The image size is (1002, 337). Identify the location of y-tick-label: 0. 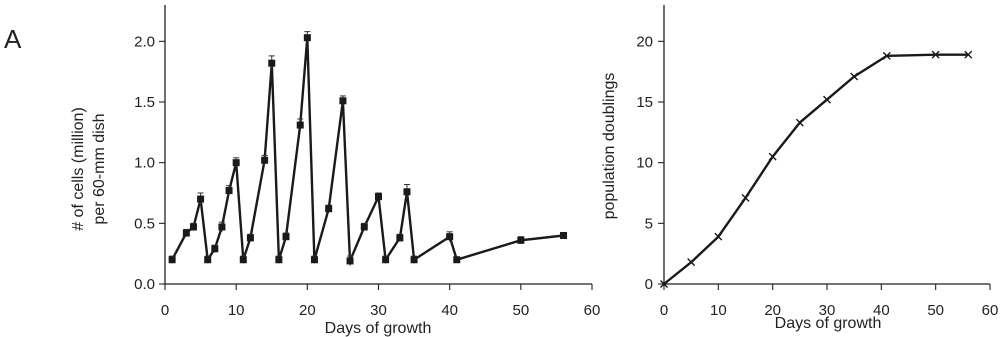
(649, 284).